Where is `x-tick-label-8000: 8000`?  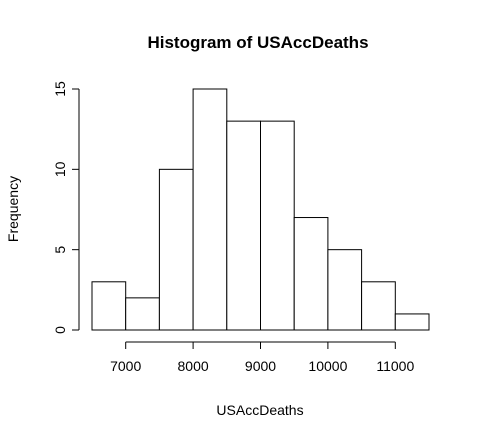
x-tick-label-8000: 8000 is located at coordinates (193, 366).